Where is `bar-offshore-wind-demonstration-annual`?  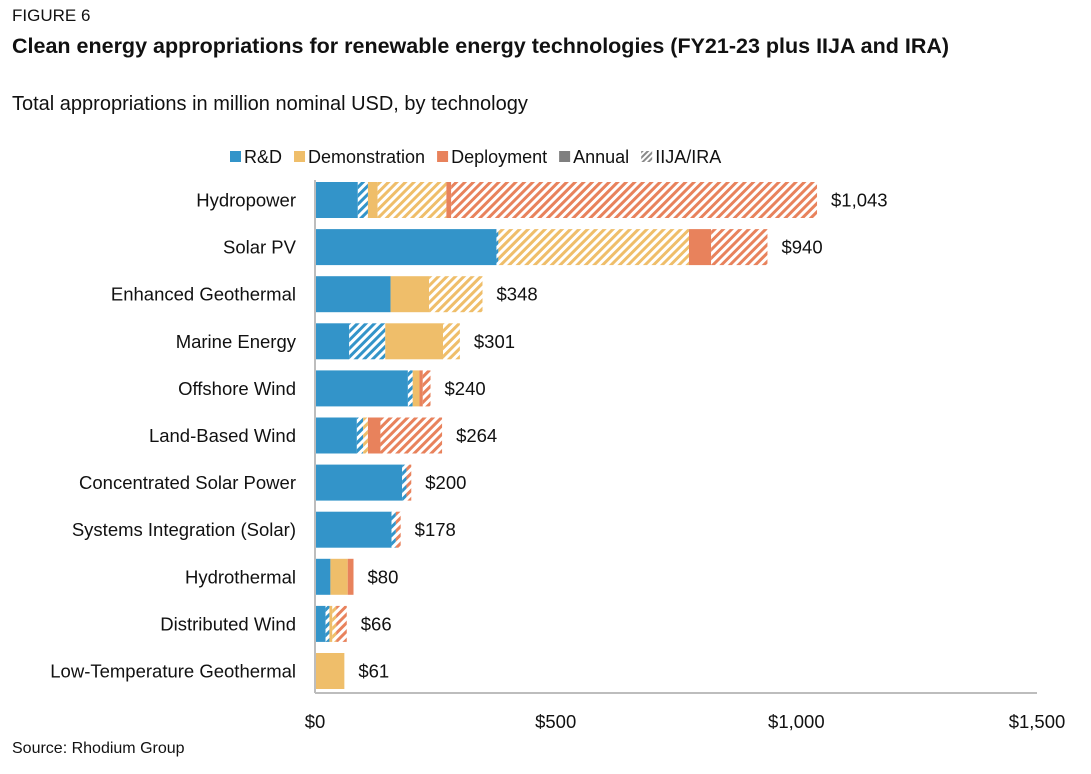
bar-offshore-wind-demonstration-annual is located at coordinates (416, 388).